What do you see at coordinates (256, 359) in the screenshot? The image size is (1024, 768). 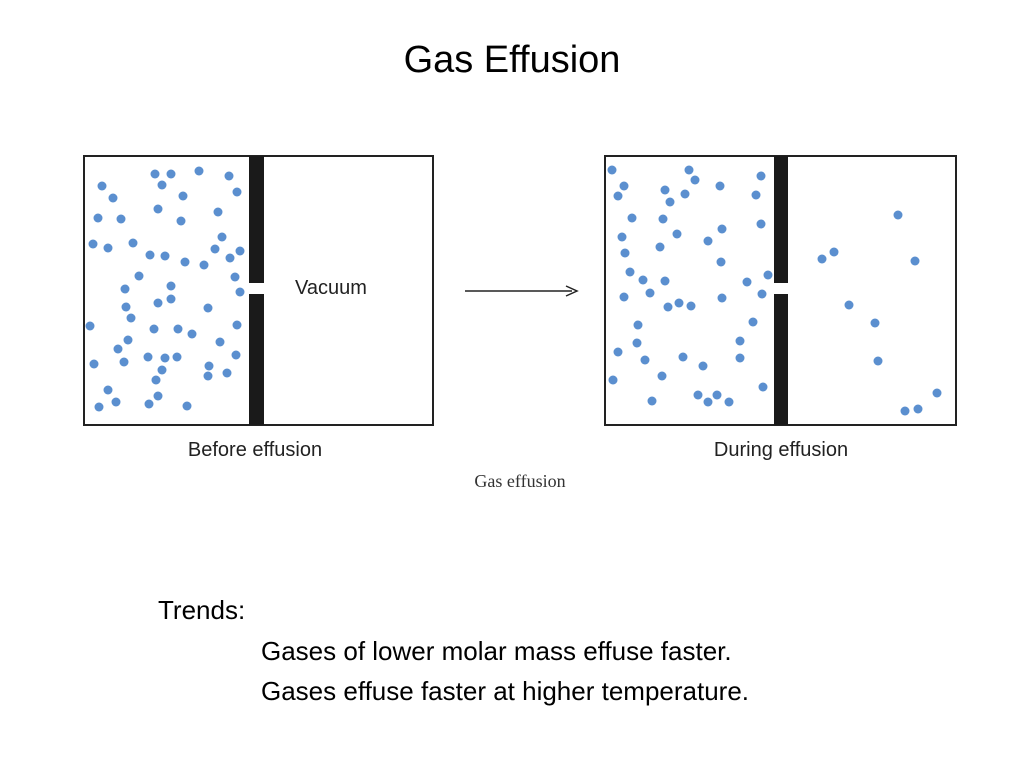 I see `left-wall-bottom` at bounding box center [256, 359].